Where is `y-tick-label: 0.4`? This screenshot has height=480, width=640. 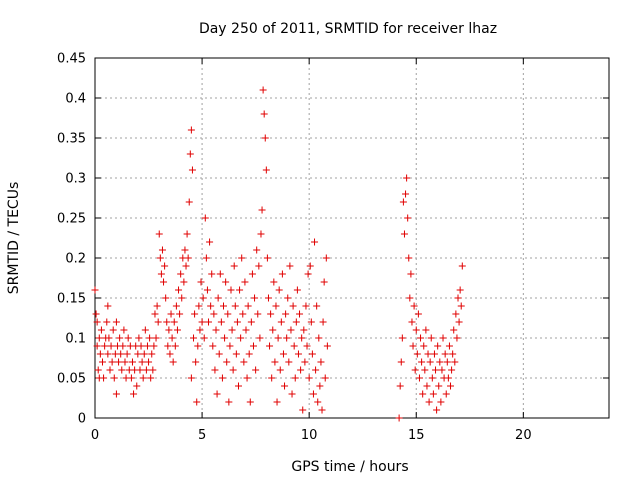 y-tick-label: 0.4 is located at coordinates (75, 99).